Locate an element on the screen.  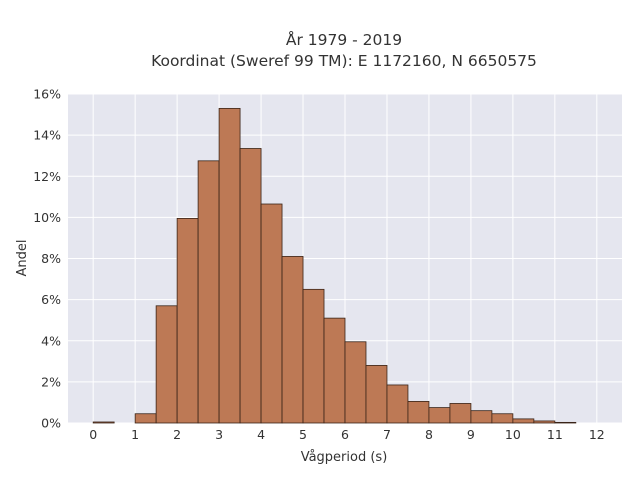
y-tick-label: 0% is located at coordinates (51, 423).